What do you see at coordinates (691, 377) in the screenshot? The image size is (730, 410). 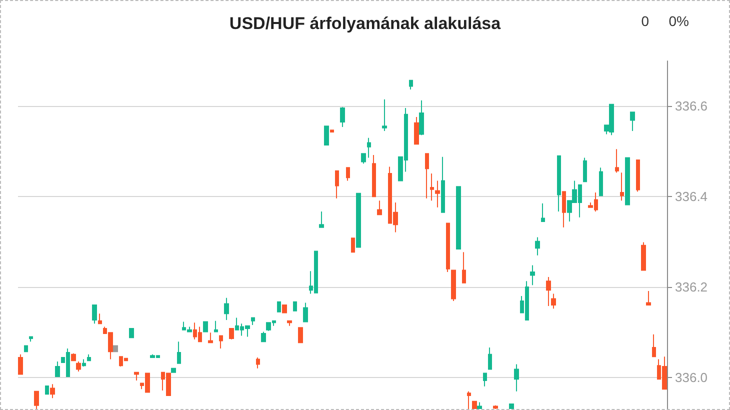 I see `y-tick-label: 336.0` at bounding box center [691, 377].